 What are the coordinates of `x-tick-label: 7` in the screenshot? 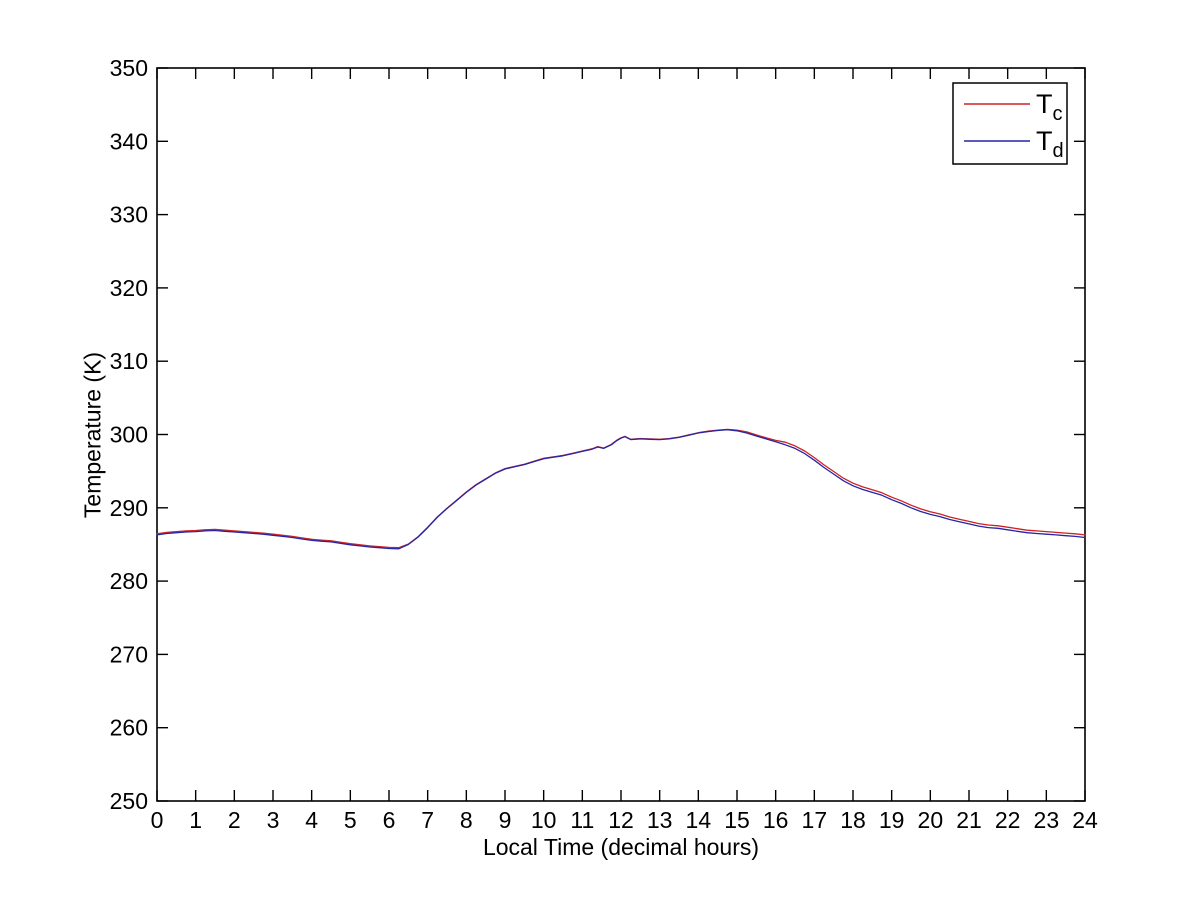 It's located at (427, 820).